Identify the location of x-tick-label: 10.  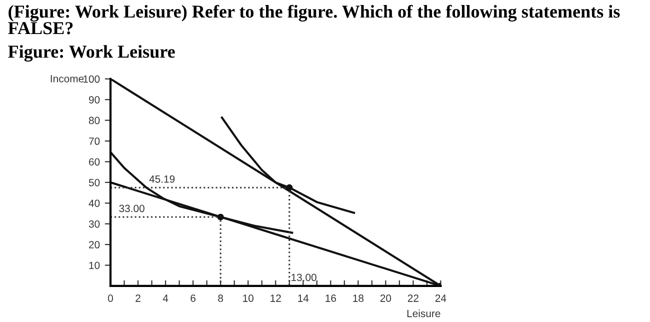
(248, 298).